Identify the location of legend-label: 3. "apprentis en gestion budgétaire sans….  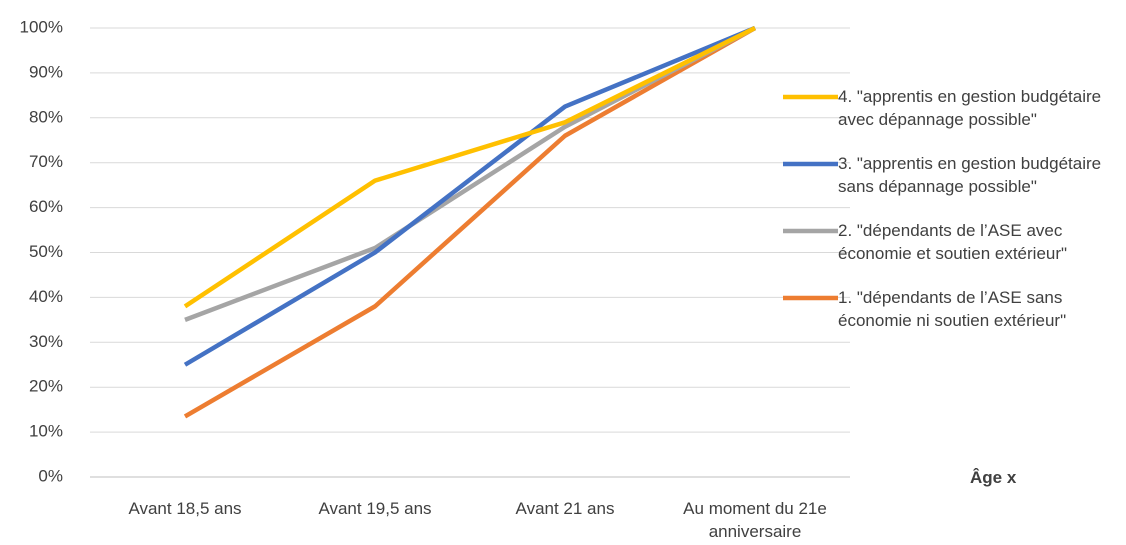
(970, 175).